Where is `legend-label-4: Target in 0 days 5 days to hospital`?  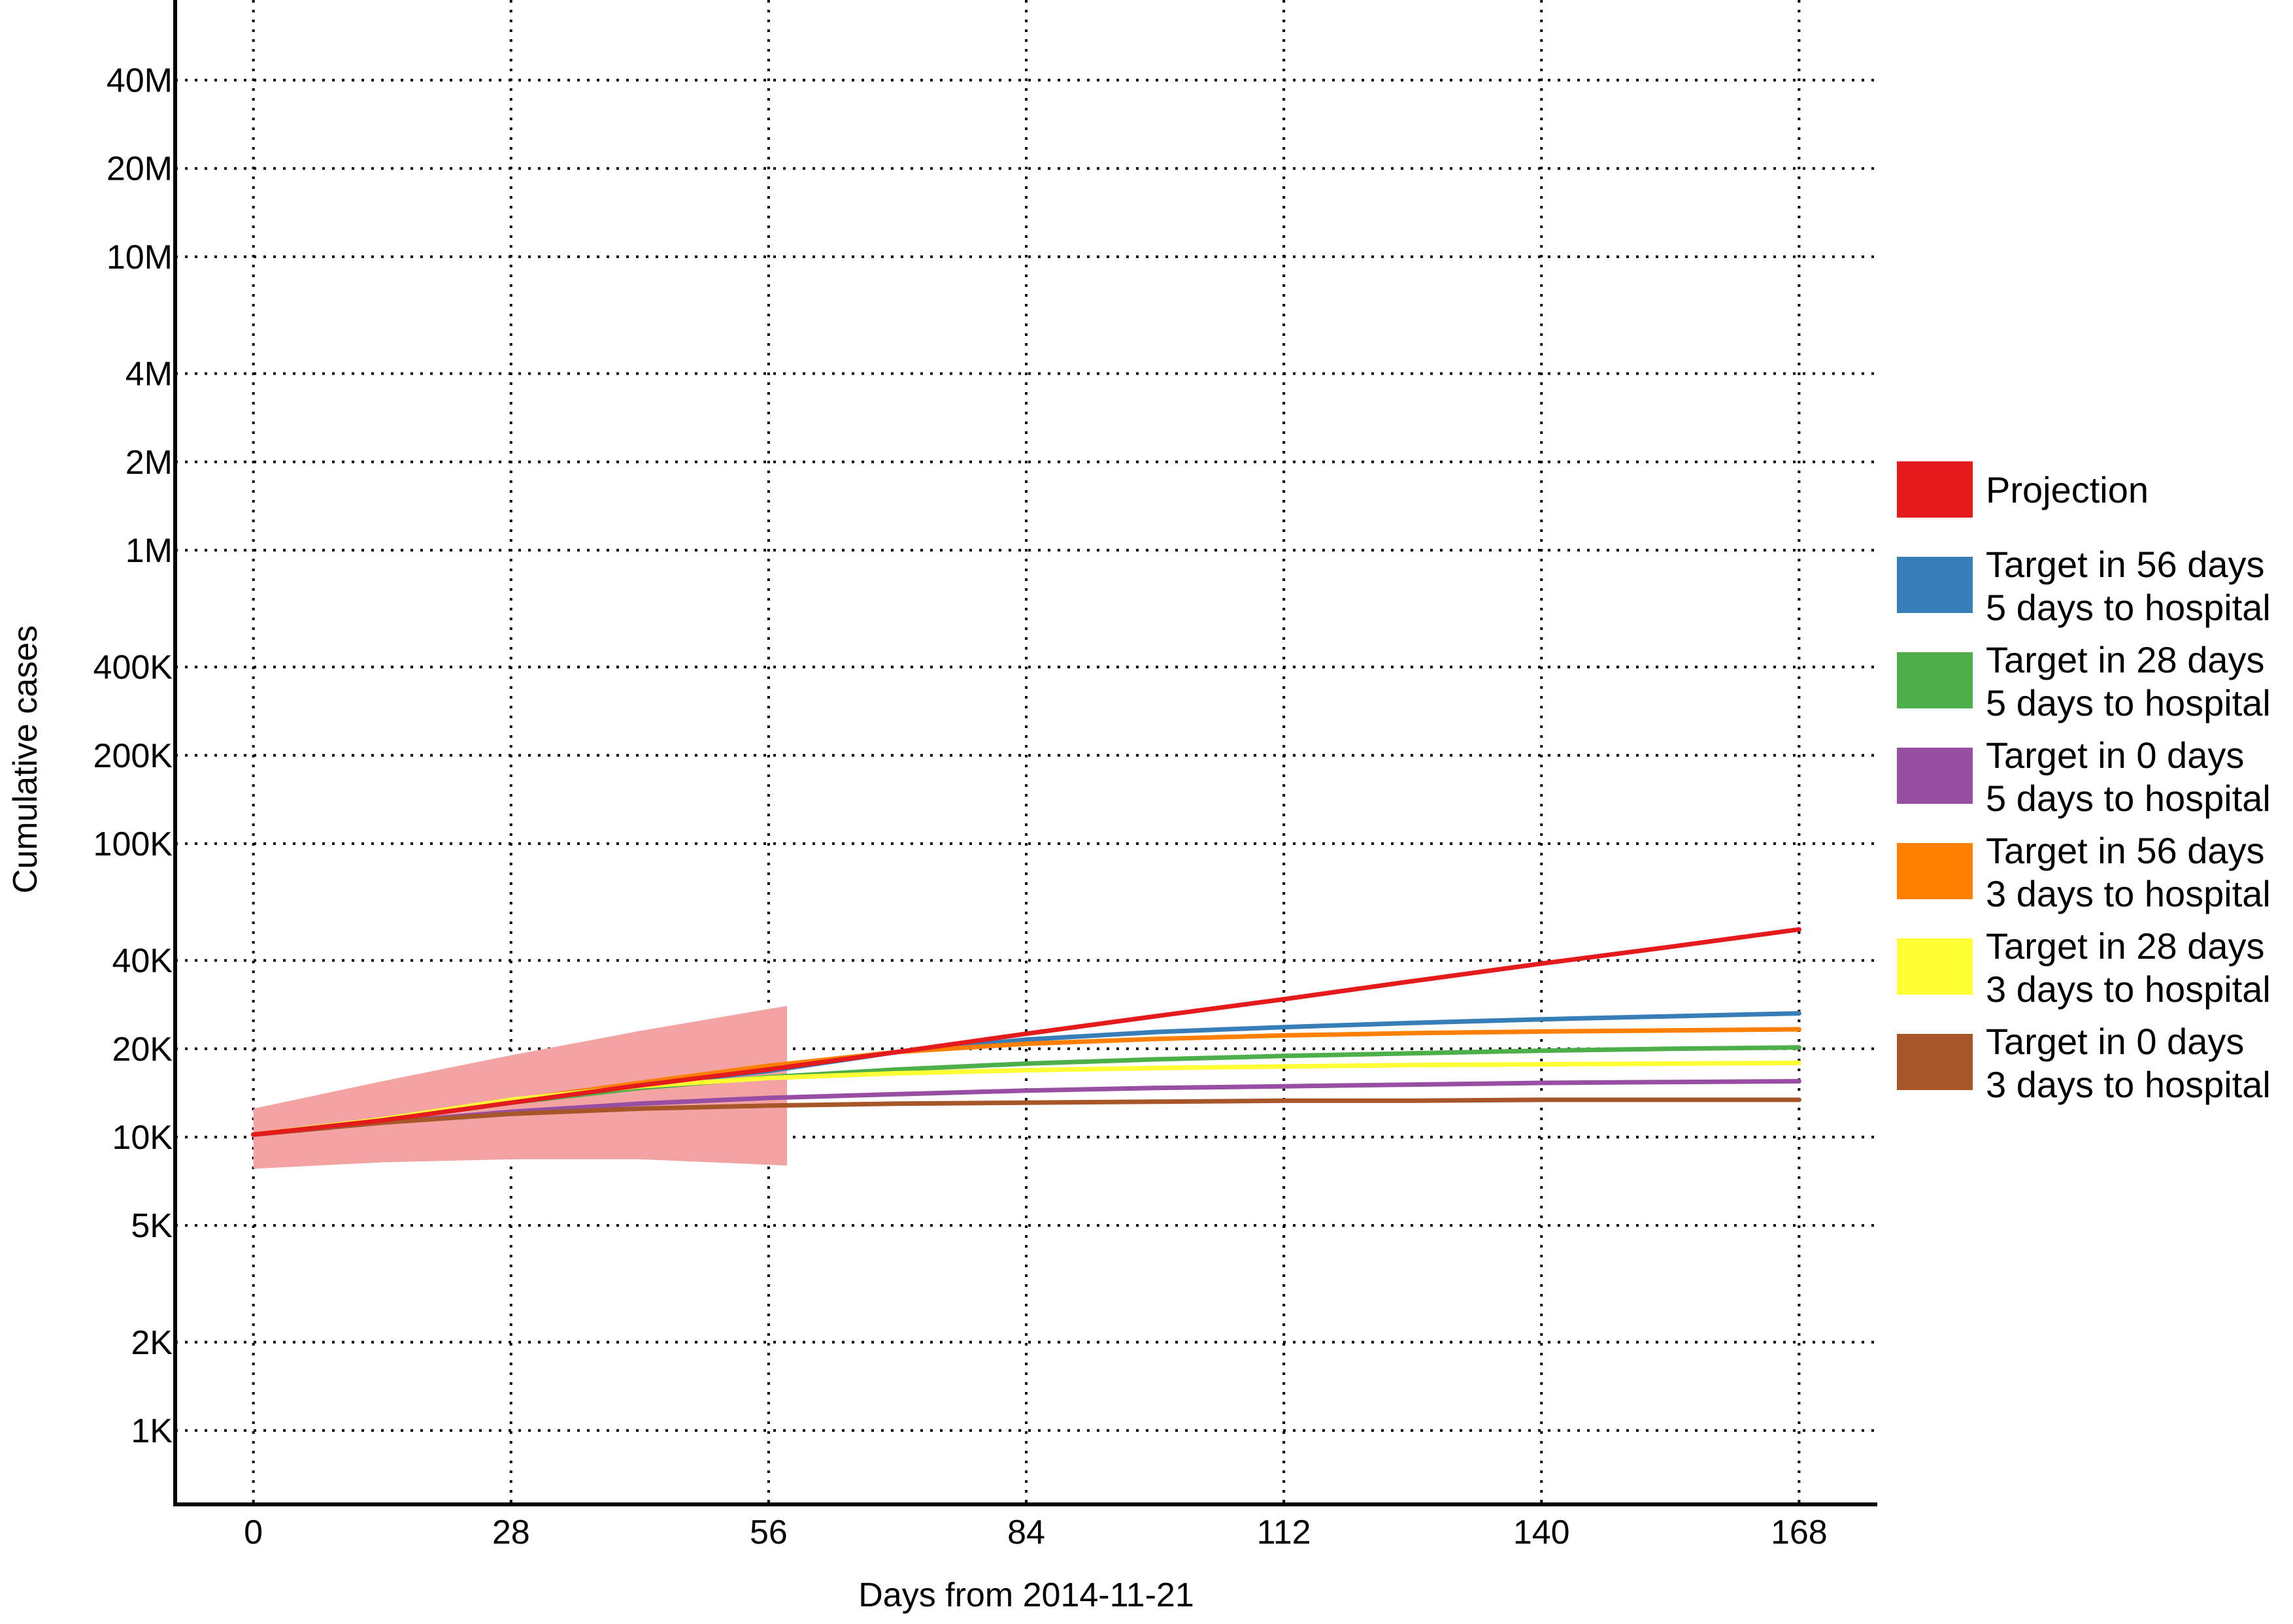
legend-label-4: Target in 0 days 5 days to hospital is located at coordinates (2128, 777).